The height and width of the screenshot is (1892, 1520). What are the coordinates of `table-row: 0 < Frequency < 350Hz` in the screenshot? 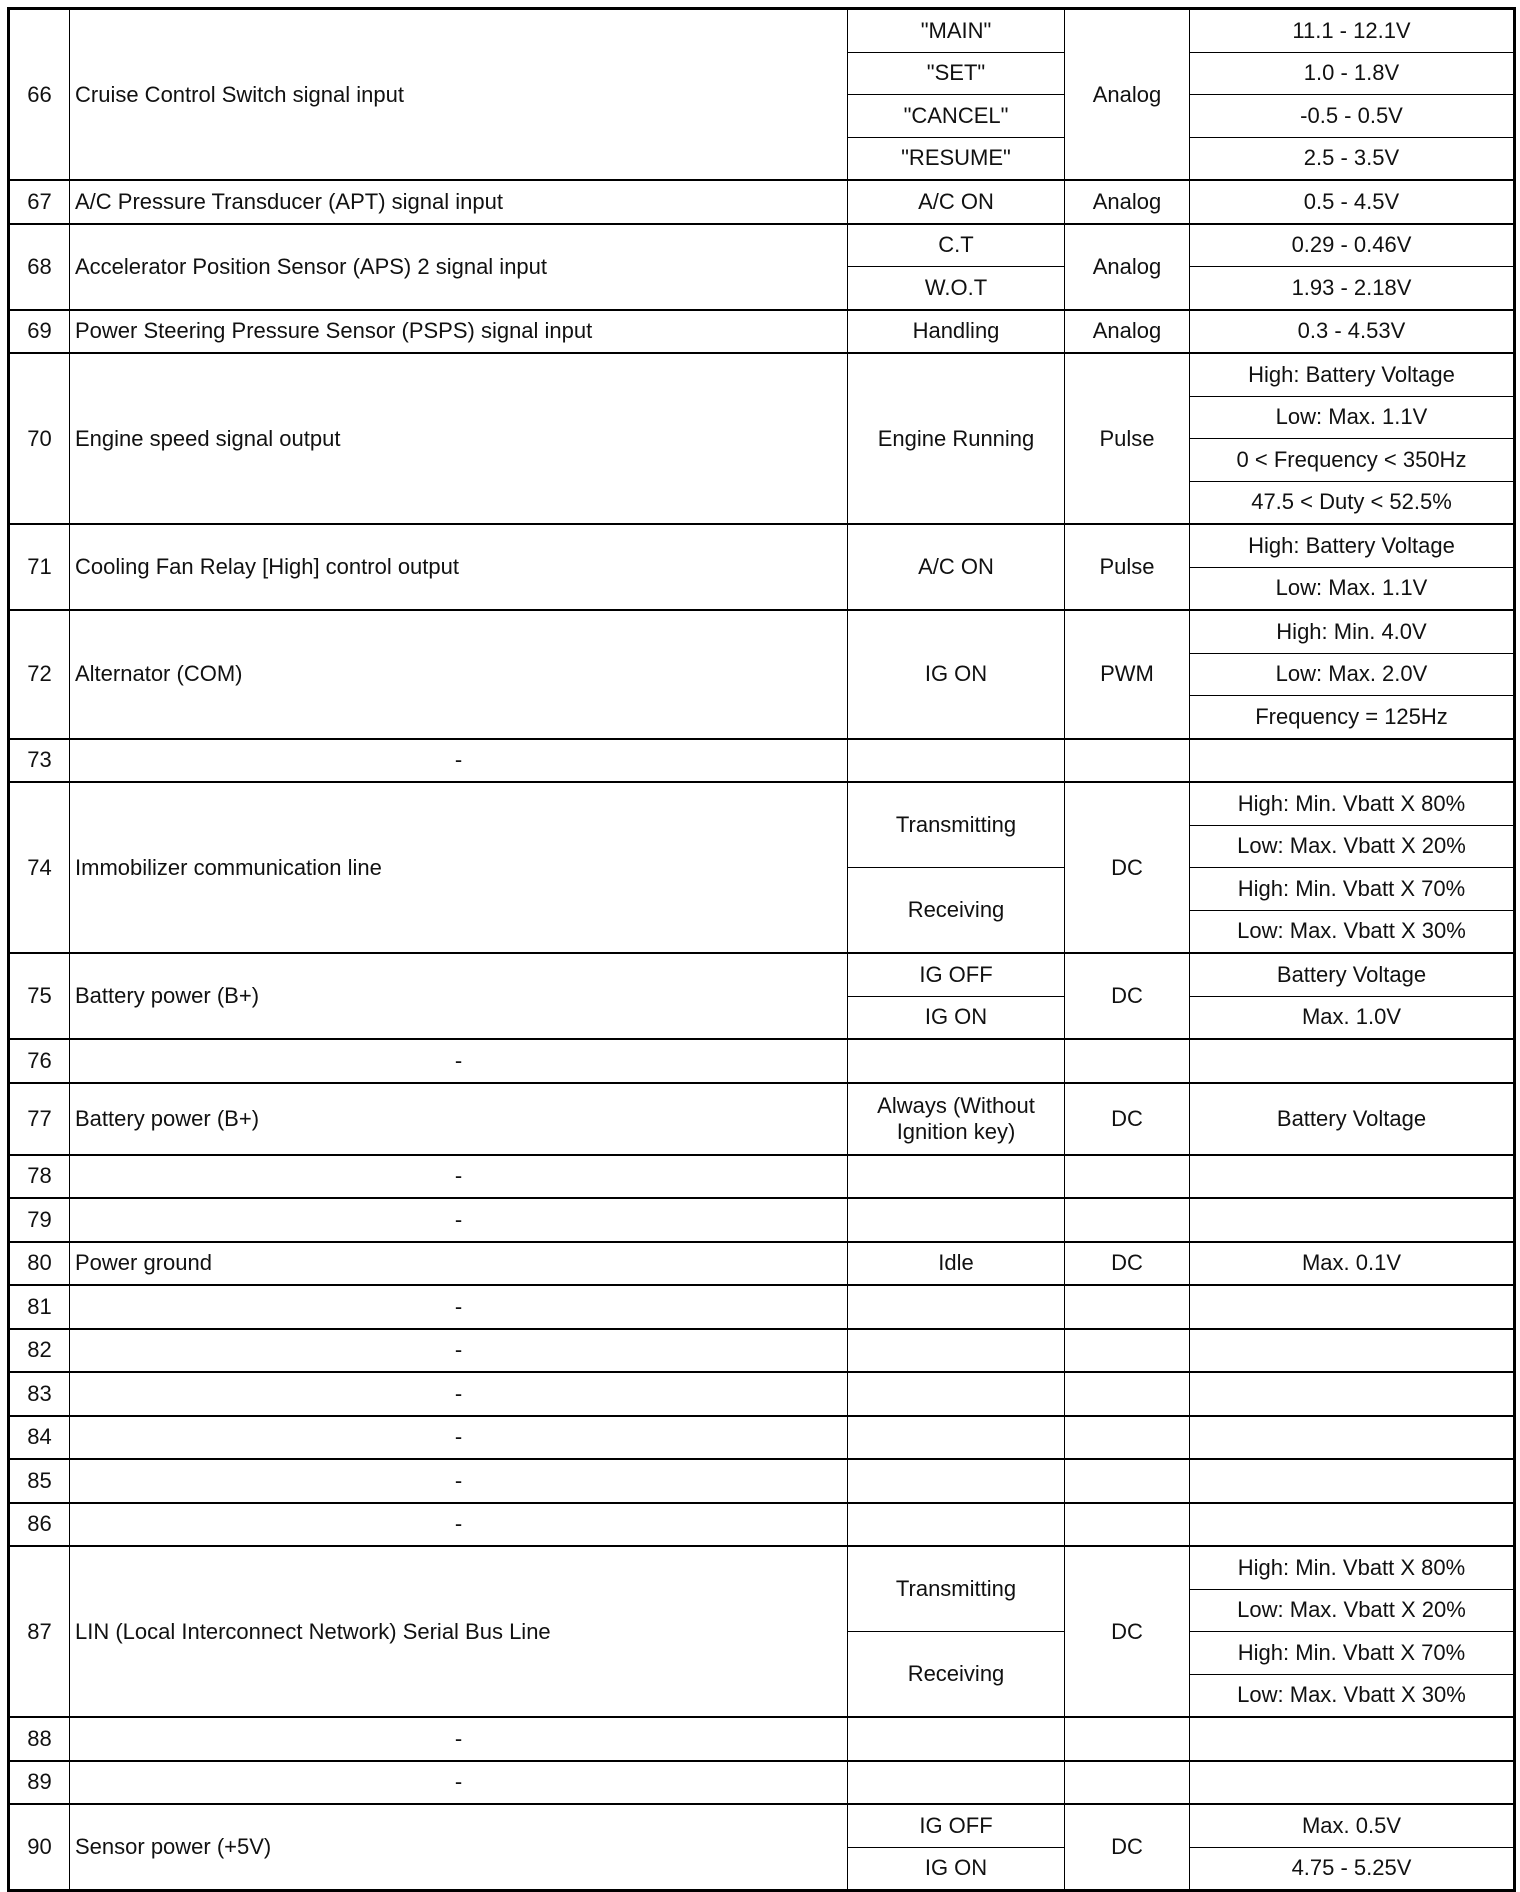 It's located at (762, 460).